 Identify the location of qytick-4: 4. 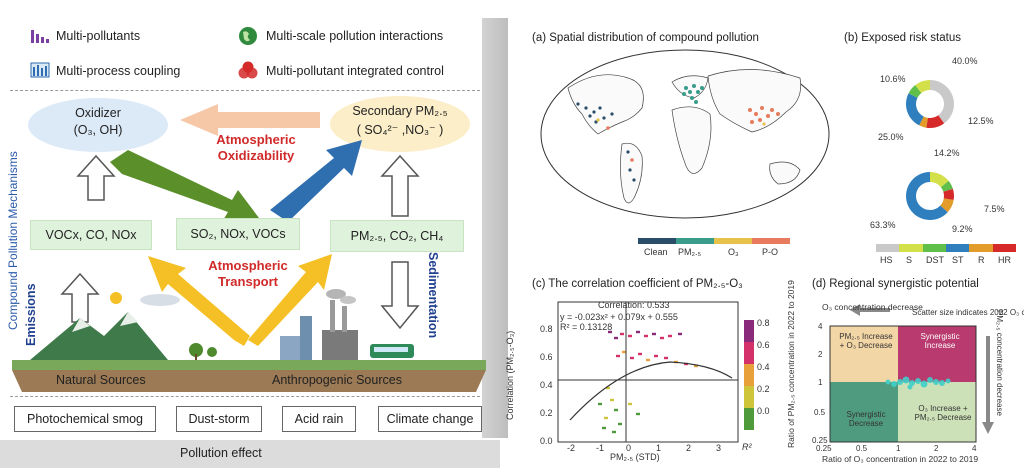
(820, 326).